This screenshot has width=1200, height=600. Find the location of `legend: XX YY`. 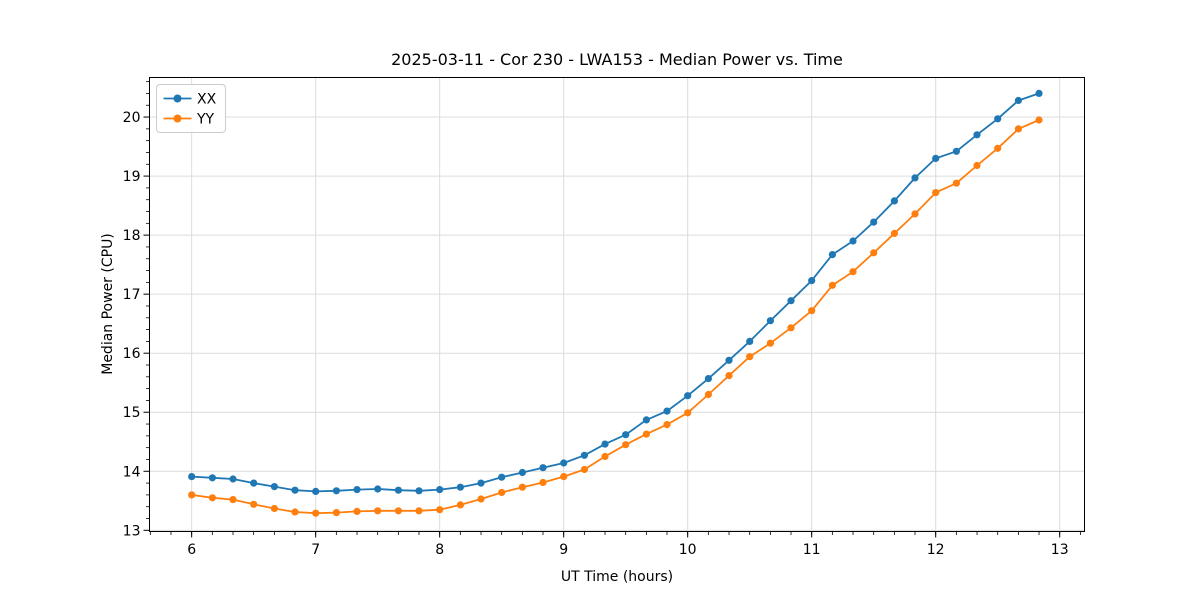

legend: XX YY is located at coordinates (191, 108).